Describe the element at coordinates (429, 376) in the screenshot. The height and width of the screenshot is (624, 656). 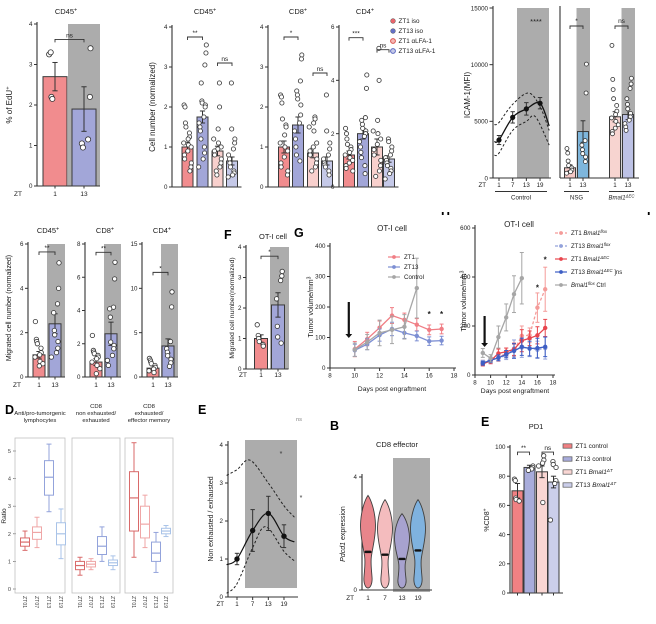
I see `svg-text: 16` at that location.